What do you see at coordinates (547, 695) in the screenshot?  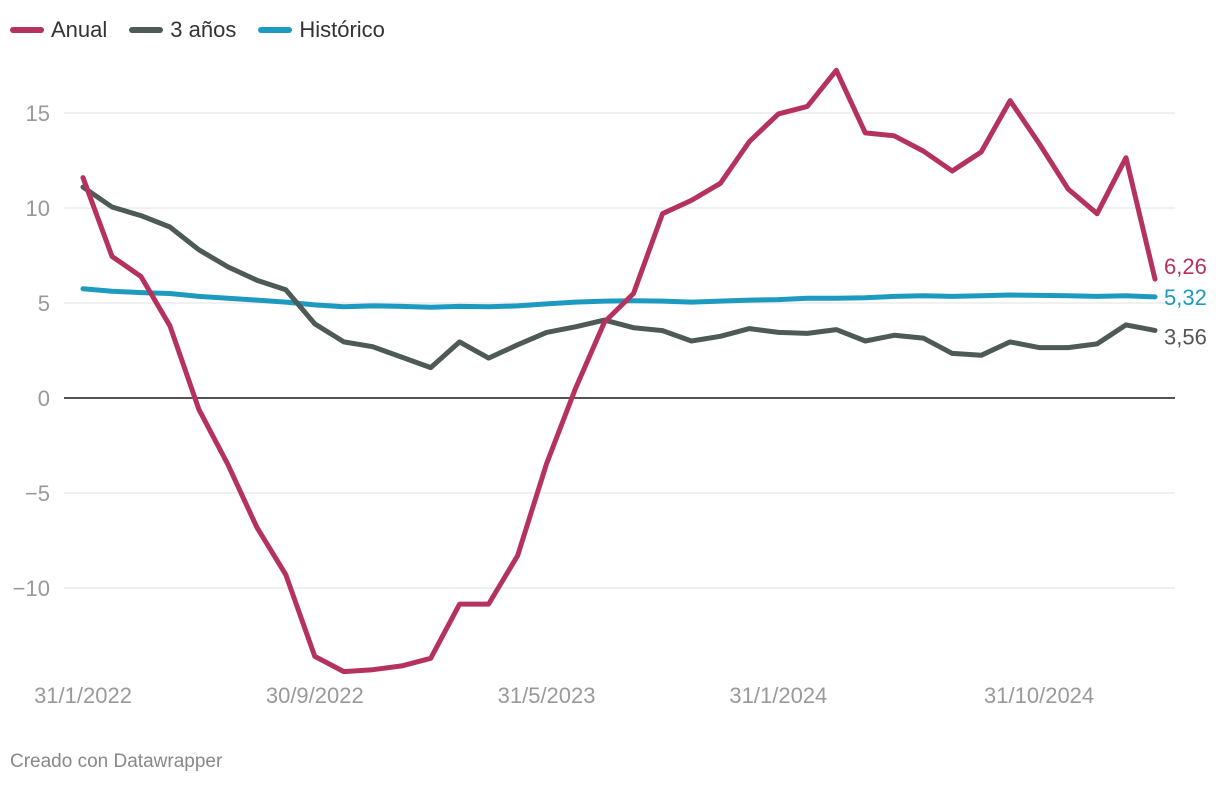 I see `x-tick-label: 31/5/2023` at bounding box center [547, 695].